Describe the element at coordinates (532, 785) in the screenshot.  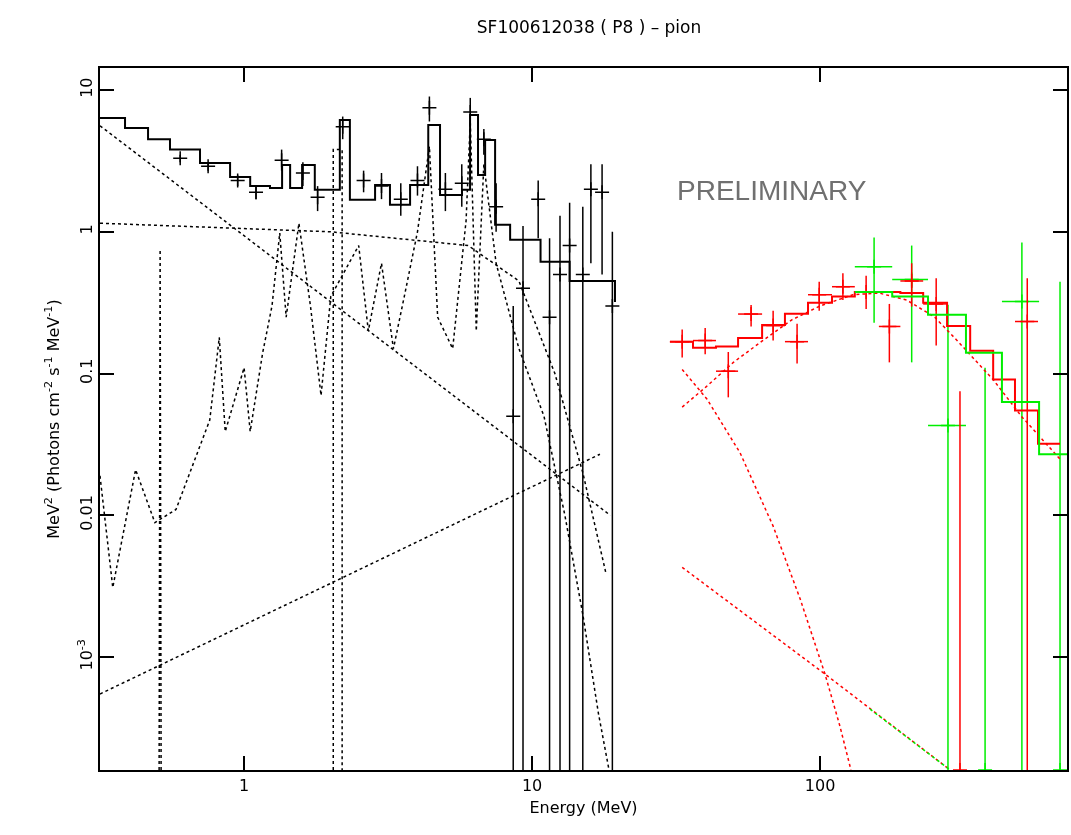
I see `x-tick-label: 10` at that location.